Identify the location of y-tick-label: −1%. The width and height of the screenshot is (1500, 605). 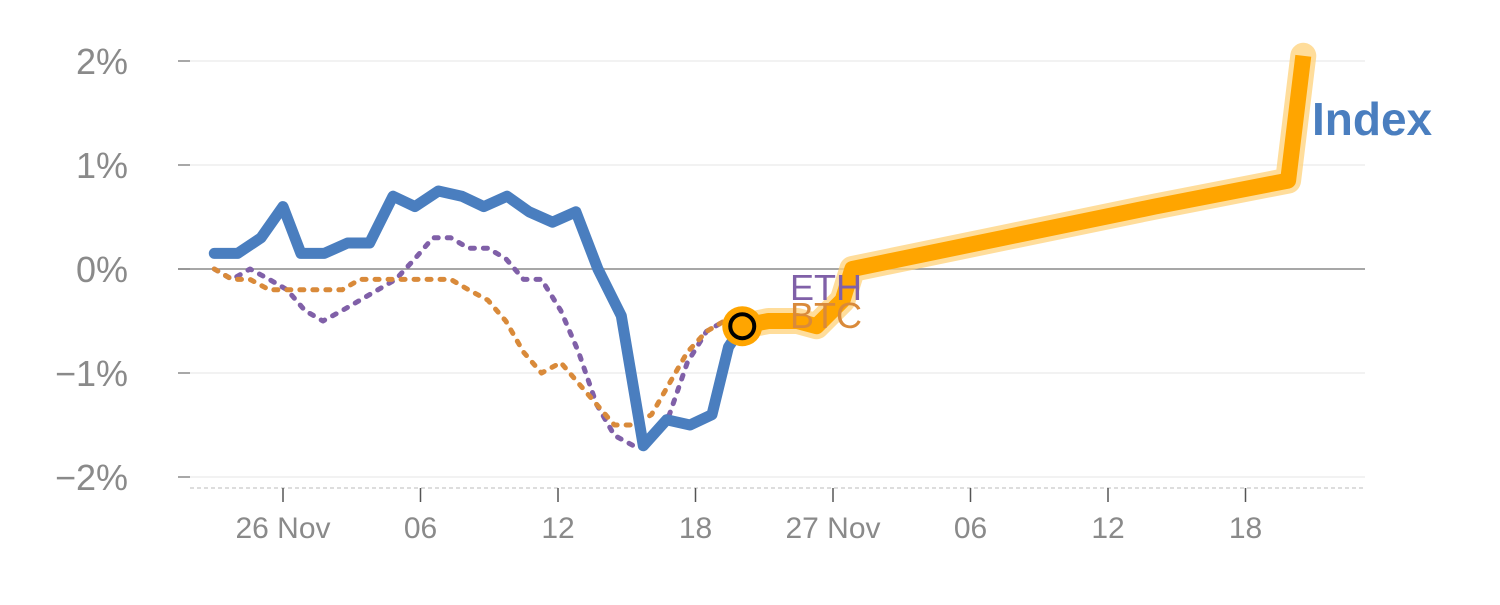
(91, 373).